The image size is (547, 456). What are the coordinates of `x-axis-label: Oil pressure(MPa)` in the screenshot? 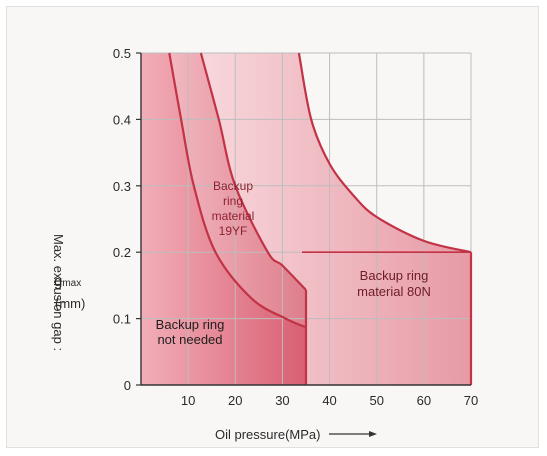 It's located at (267, 434).